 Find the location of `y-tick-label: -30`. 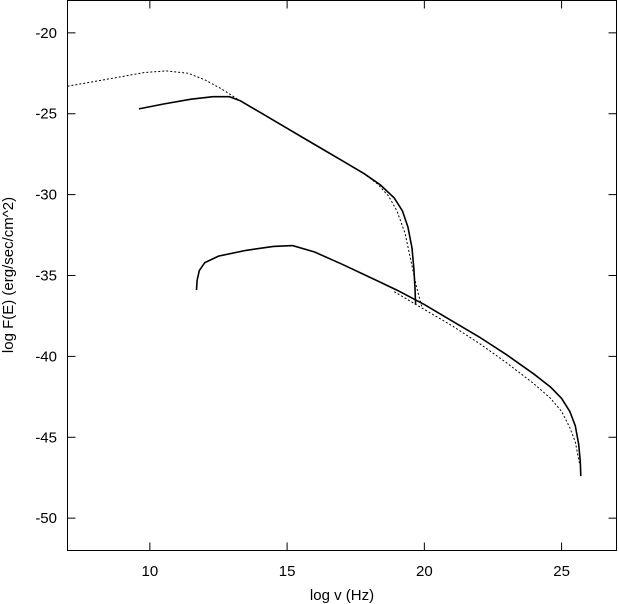

y-tick-label: -30 is located at coordinates (46, 195).